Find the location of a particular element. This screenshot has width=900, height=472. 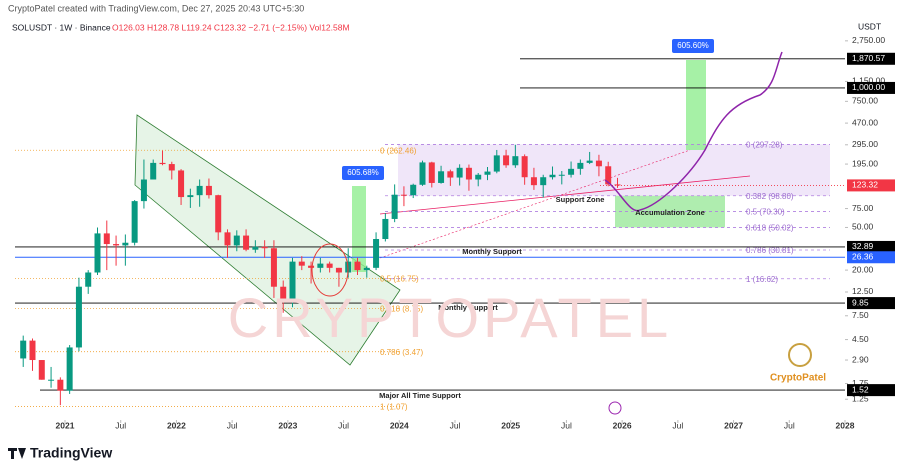

x-tick-label: 2024 is located at coordinates (399, 425).